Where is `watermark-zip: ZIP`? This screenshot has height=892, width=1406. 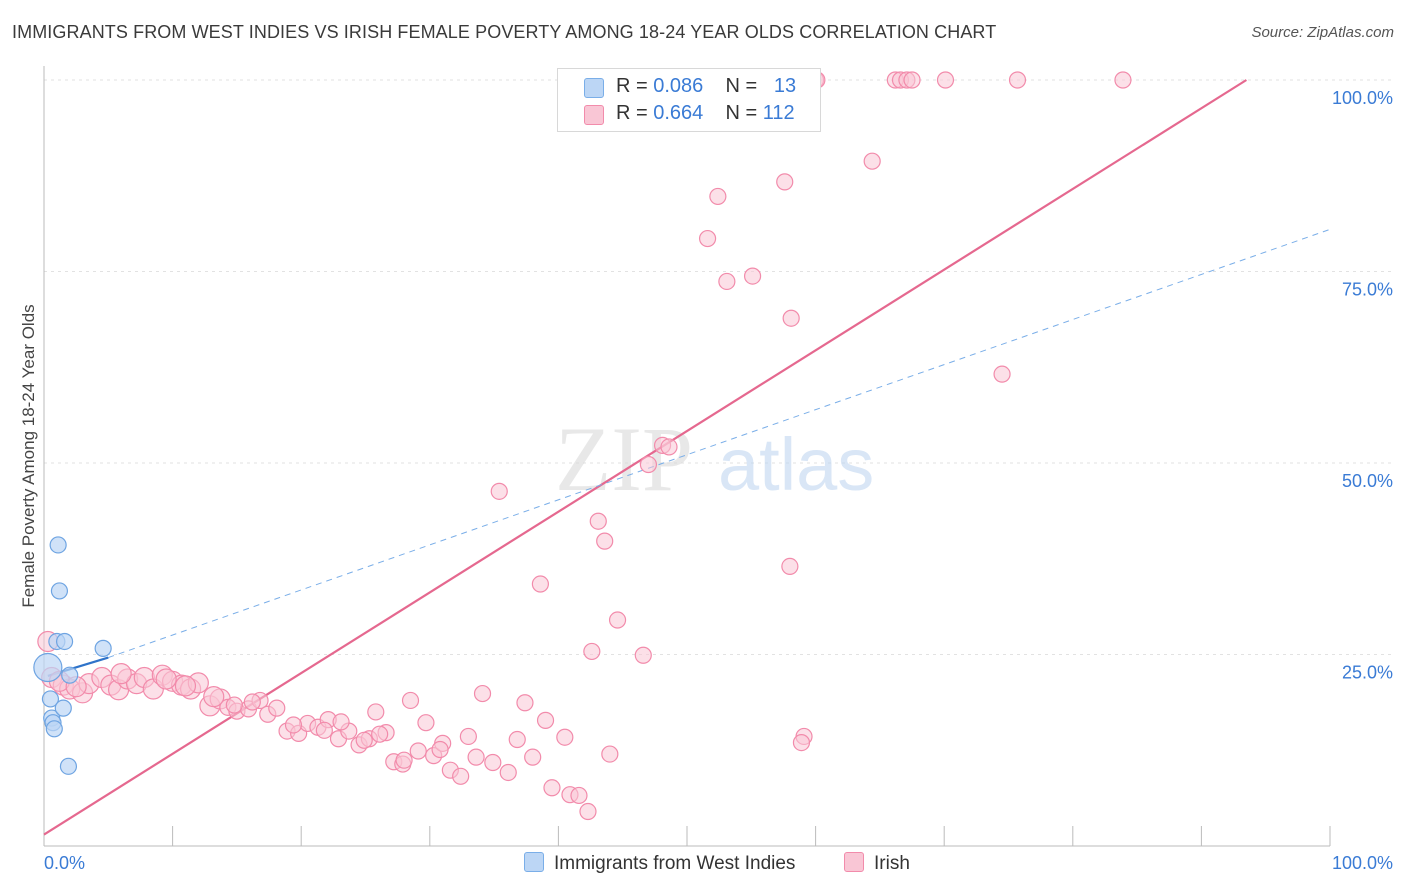
watermark-zip: ZIP is located at coordinates (624, 459).